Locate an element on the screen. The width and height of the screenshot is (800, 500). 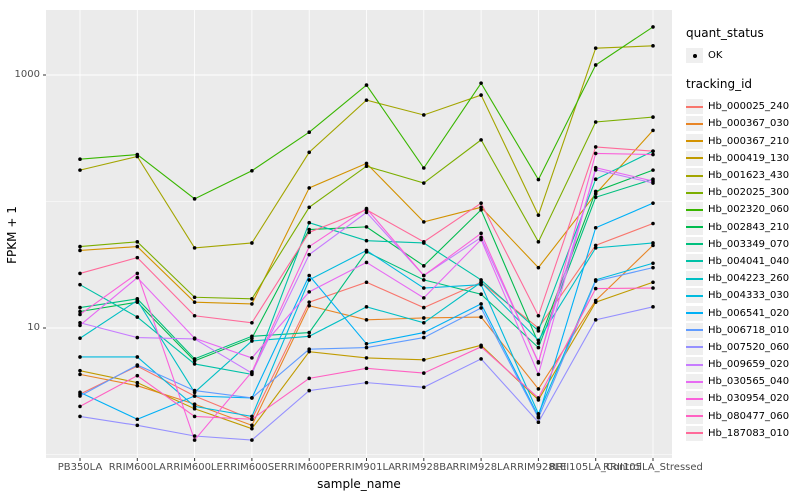
legend-item-label: Hb_000367_210 is located at coordinates (749, 141).